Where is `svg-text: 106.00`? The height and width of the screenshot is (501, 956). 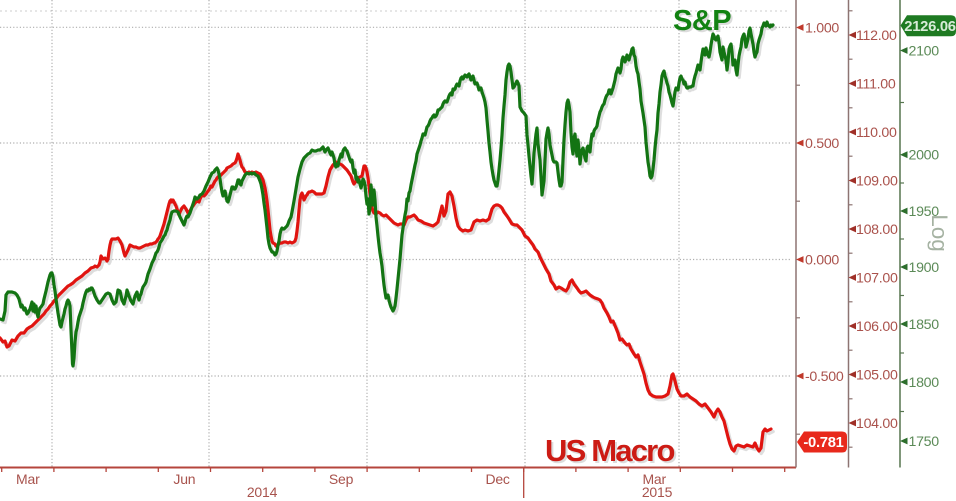 svg-text: 106.00 is located at coordinates (877, 327).